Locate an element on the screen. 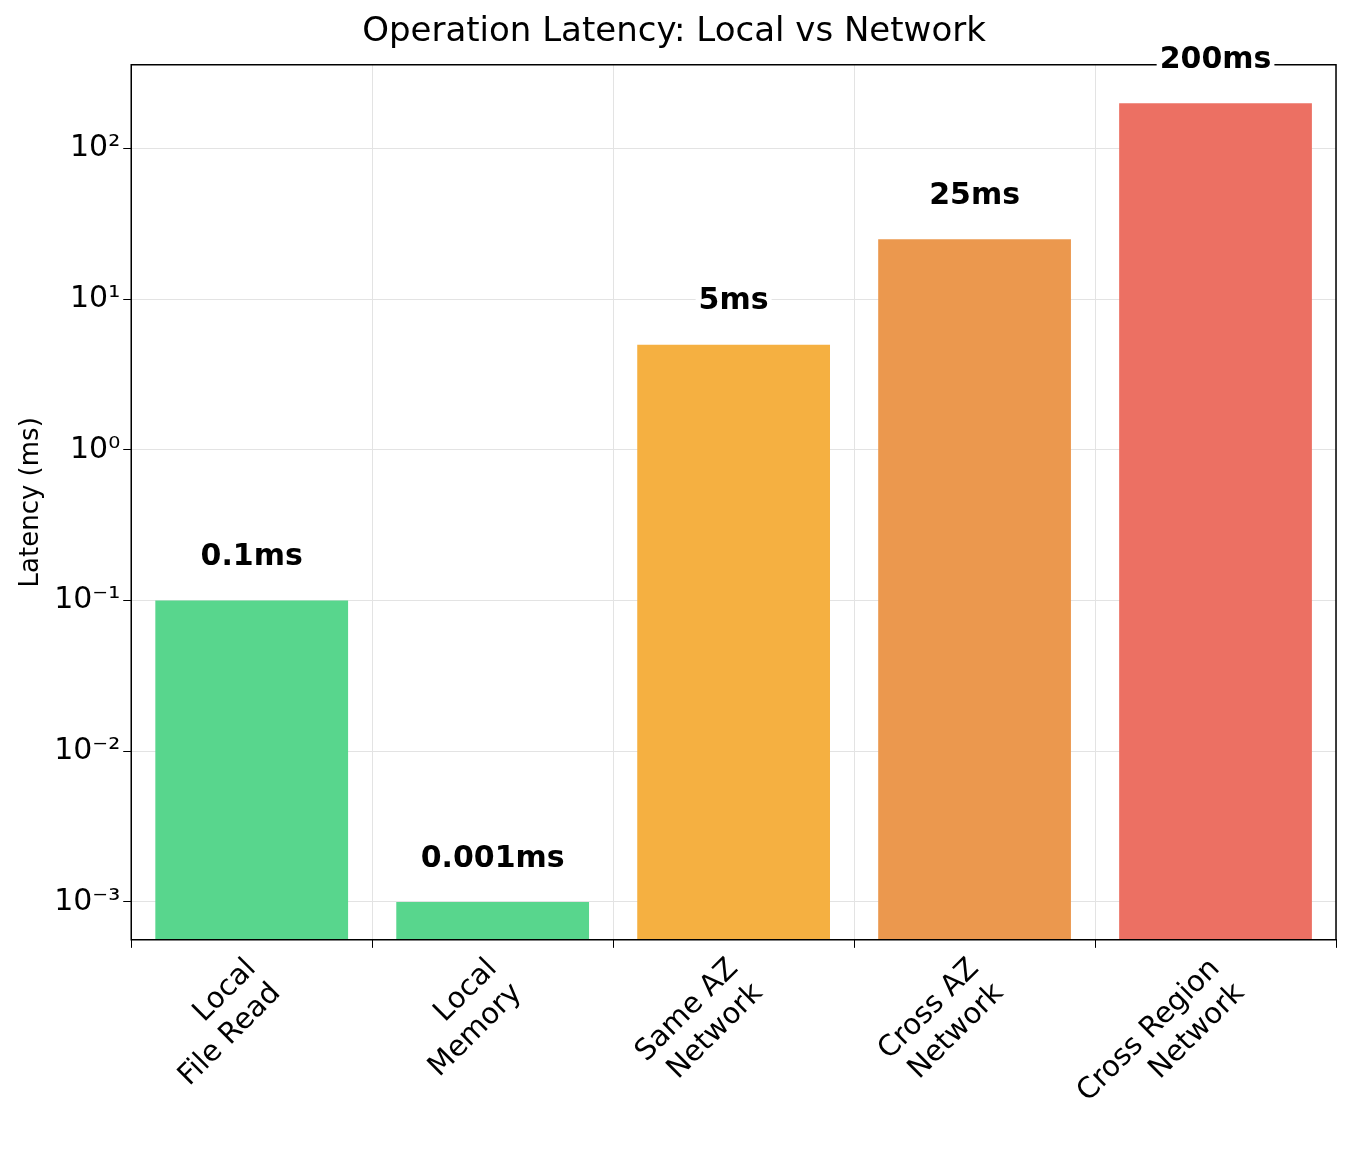  data-label: 0.1ms is located at coordinates (251, 555).